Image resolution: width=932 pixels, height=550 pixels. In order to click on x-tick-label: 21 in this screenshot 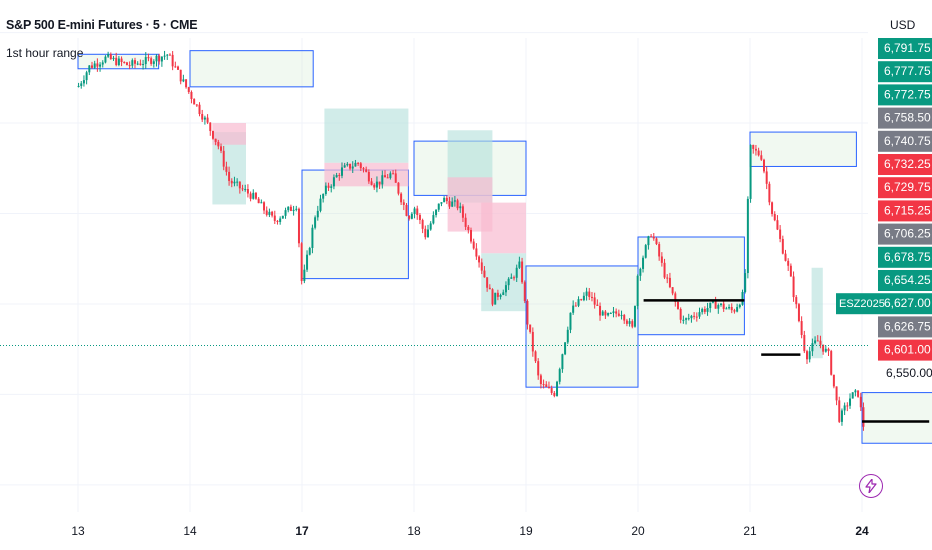, I will do `click(750, 531)`.